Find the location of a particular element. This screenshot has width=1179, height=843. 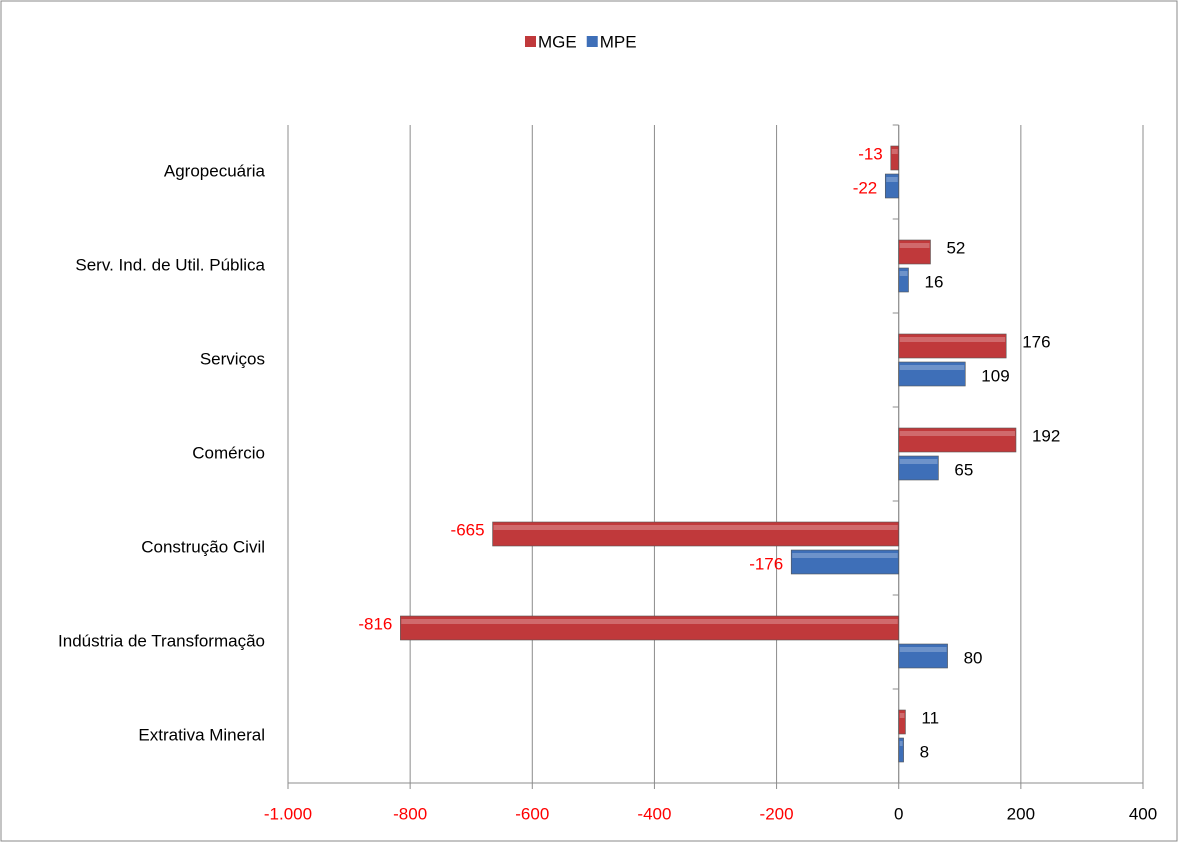

data-label: 8 is located at coordinates (924, 751).